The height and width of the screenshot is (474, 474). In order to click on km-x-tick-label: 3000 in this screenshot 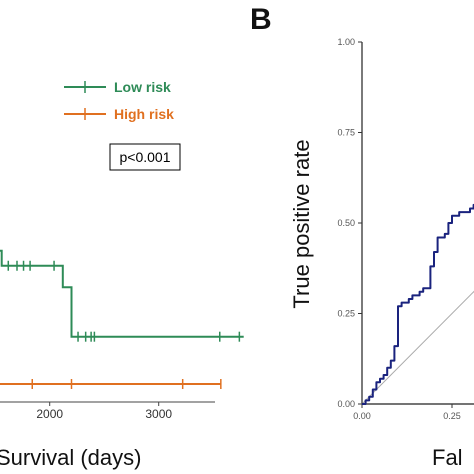, I will do `click(158, 414)`.